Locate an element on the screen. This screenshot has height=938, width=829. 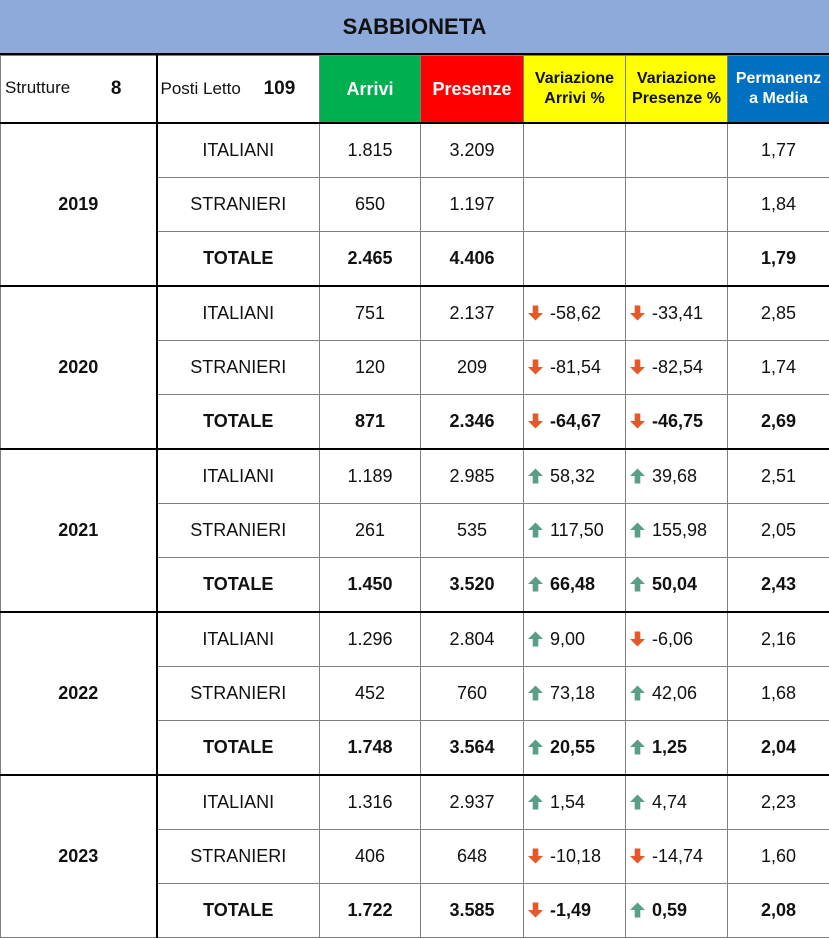
variazione-arrivi-cell: -81,54 is located at coordinates (575, 368).